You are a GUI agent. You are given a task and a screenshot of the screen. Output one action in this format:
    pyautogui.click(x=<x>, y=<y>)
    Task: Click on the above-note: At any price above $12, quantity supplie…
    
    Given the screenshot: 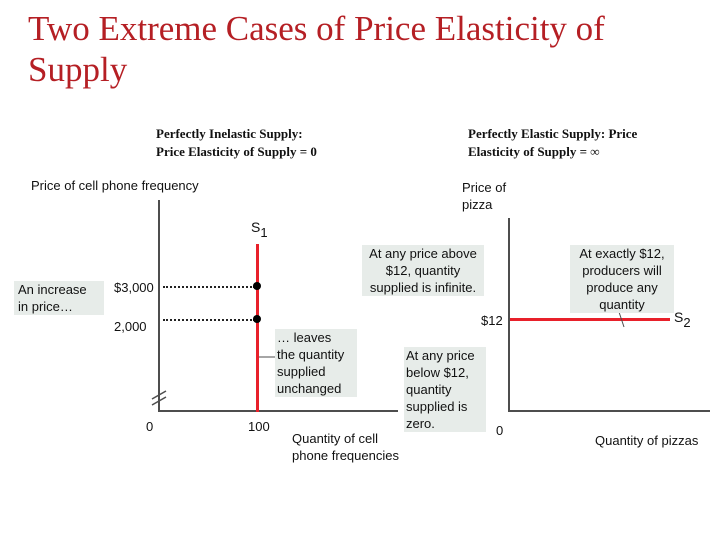 What is the action you would take?
    pyautogui.click(x=423, y=270)
    